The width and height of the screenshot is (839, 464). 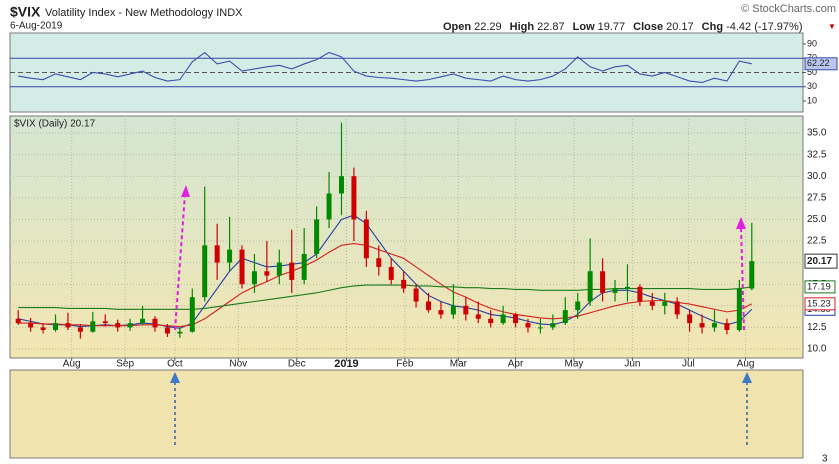 What do you see at coordinates (825, 459) in the screenshot?
I see `lower-tick-label: 3` at bounding box center [825, 459].